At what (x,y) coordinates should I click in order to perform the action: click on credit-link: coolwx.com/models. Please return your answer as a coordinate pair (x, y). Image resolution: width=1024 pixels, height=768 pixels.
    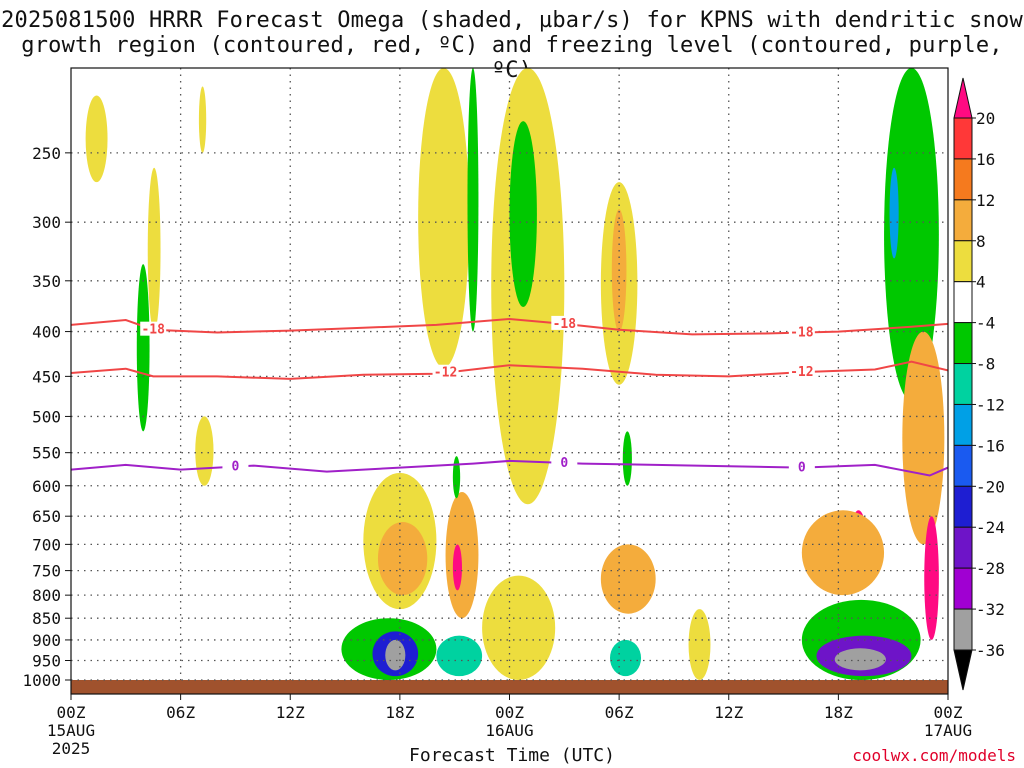
    Looking at the image, I should click on (934, 755).